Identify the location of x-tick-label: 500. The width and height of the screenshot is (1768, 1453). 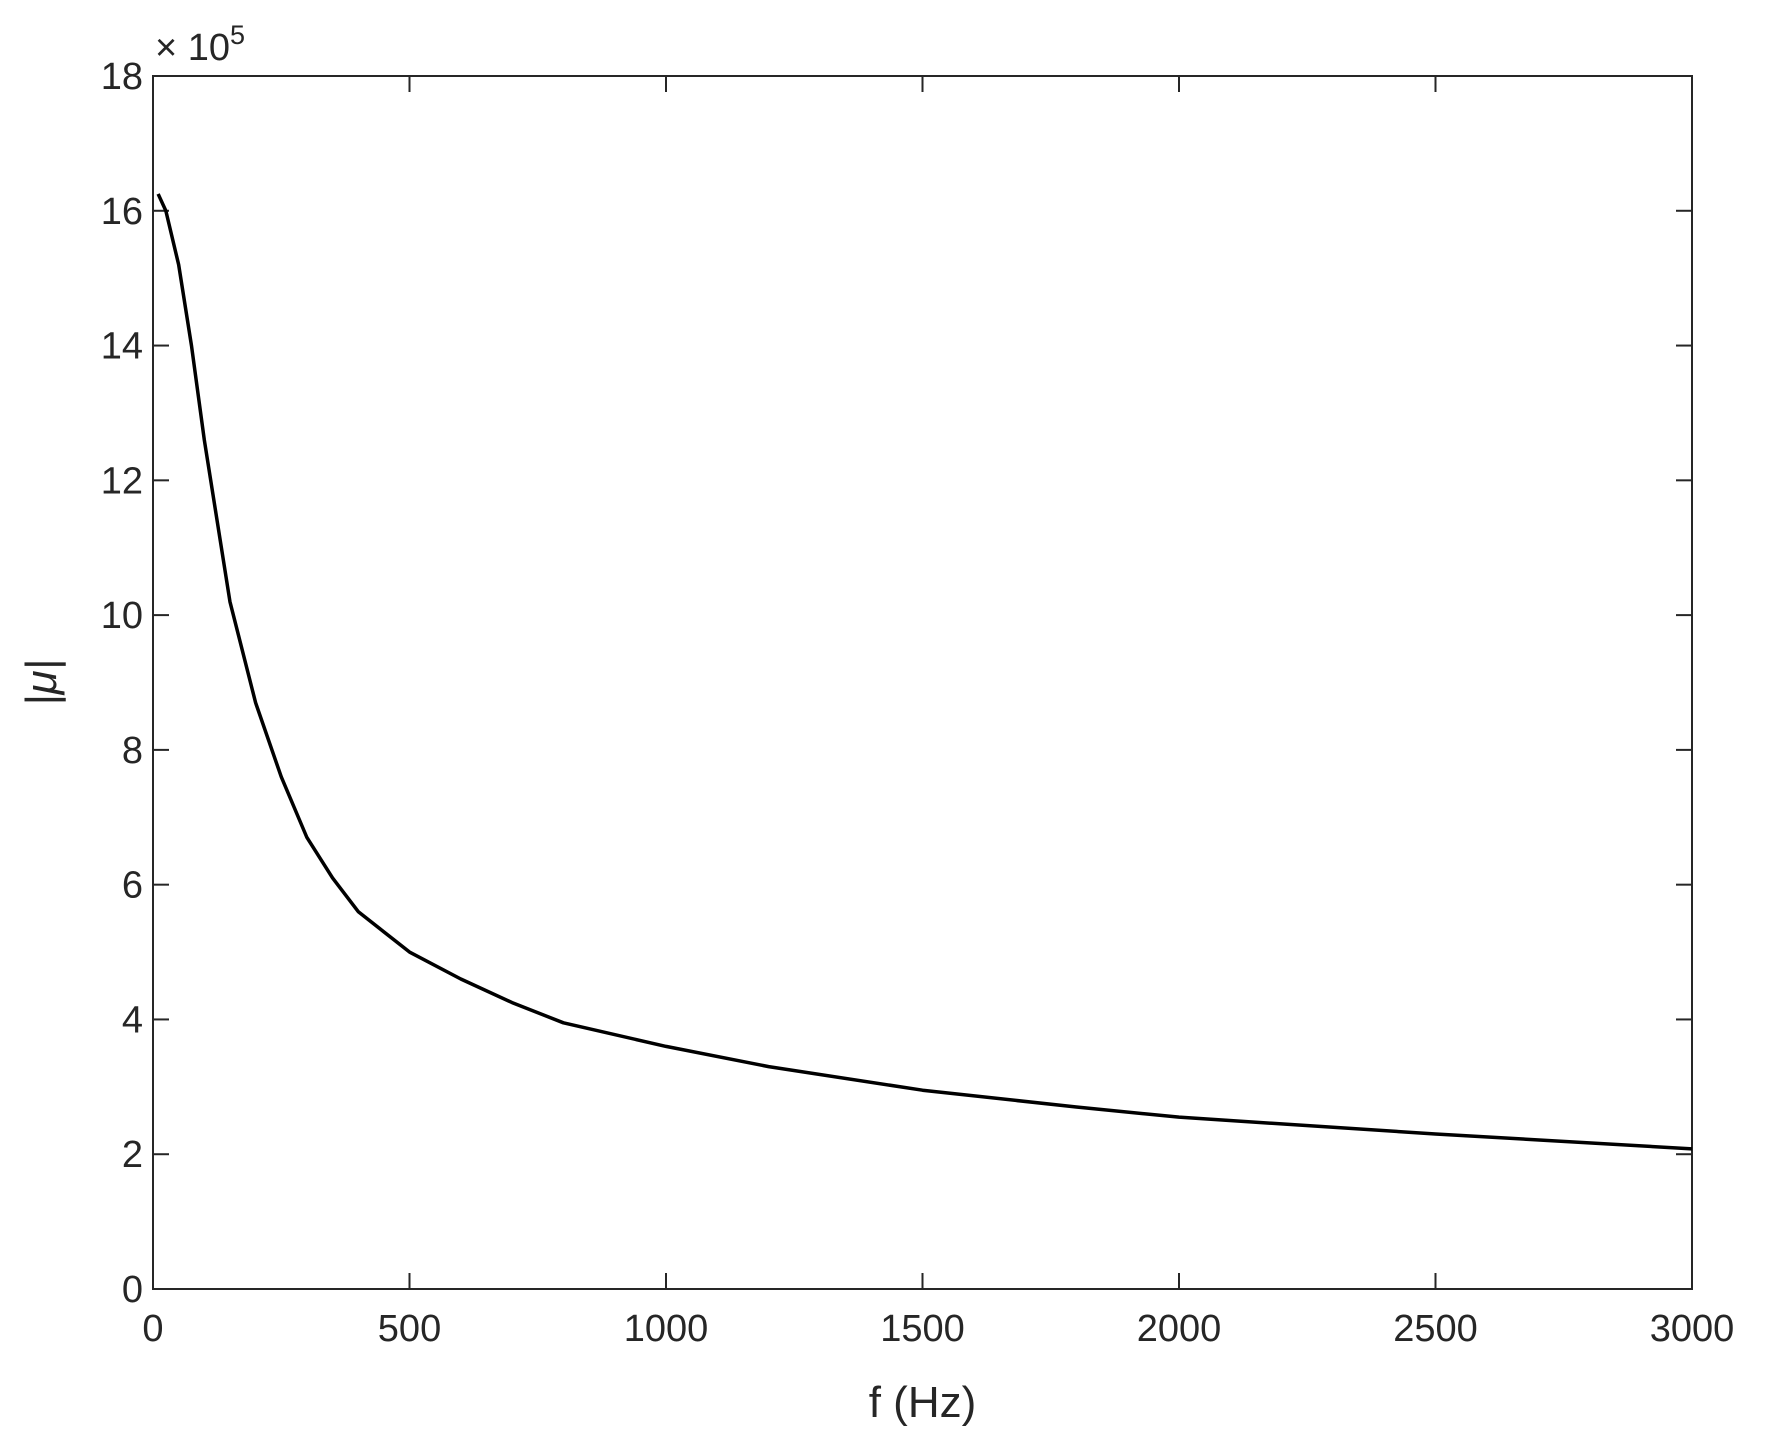
(409, 1329).